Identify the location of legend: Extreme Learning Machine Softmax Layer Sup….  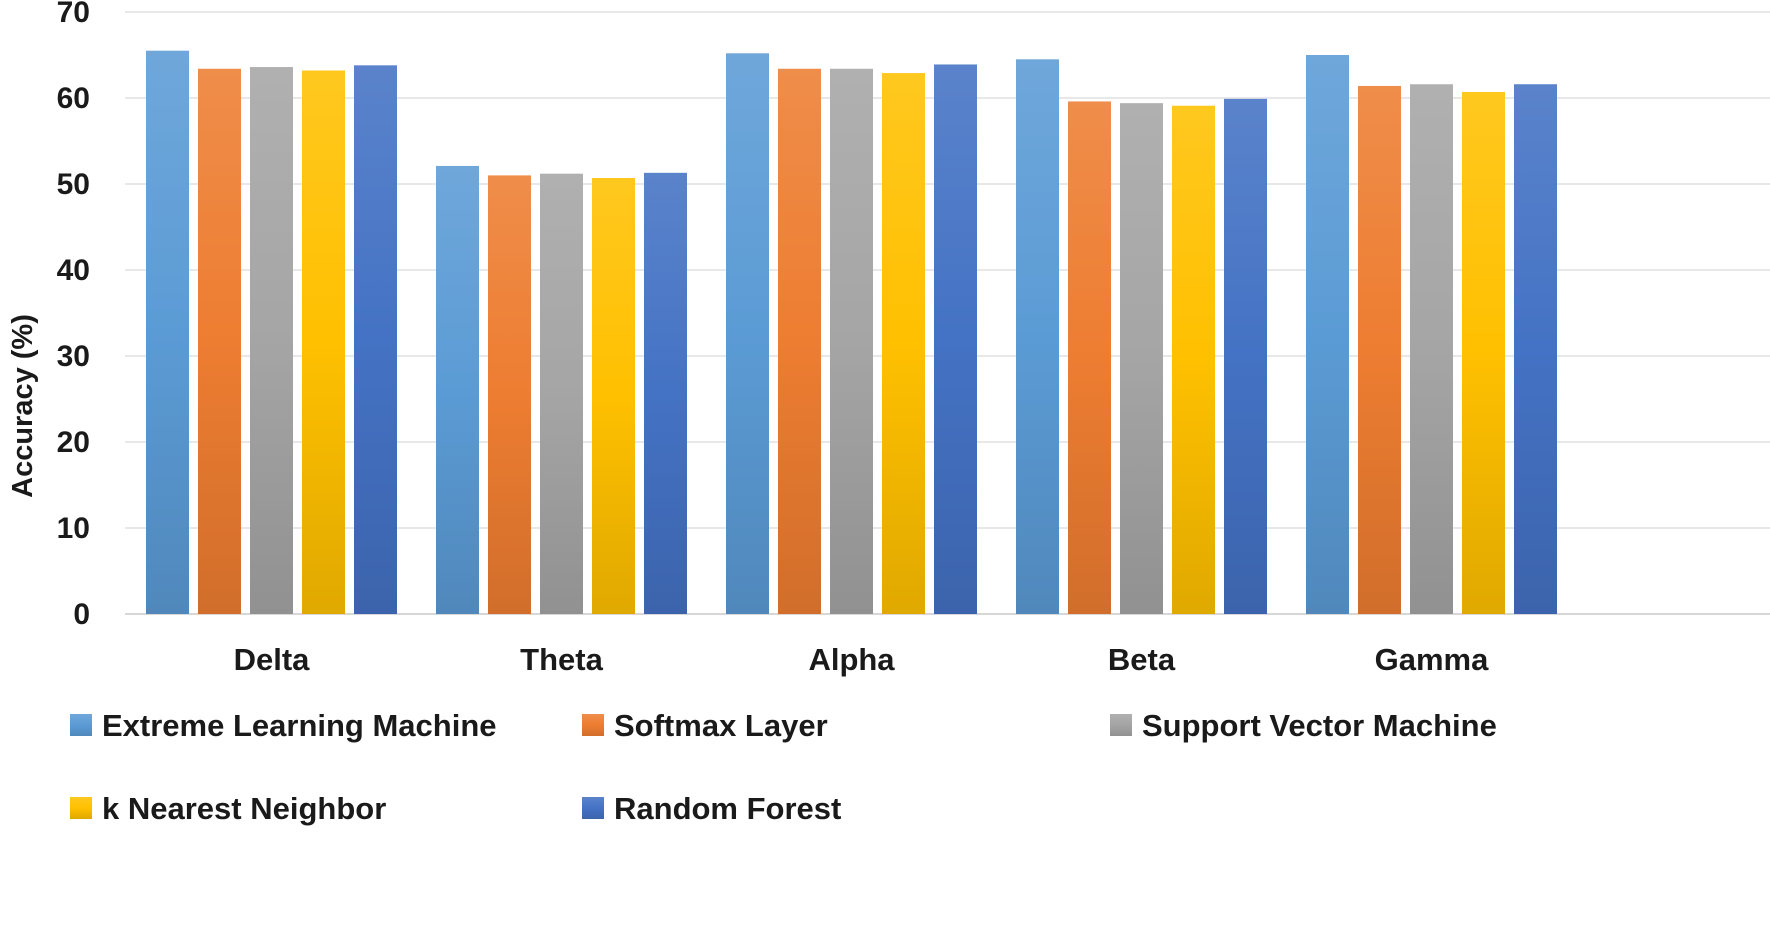
(783, 767).